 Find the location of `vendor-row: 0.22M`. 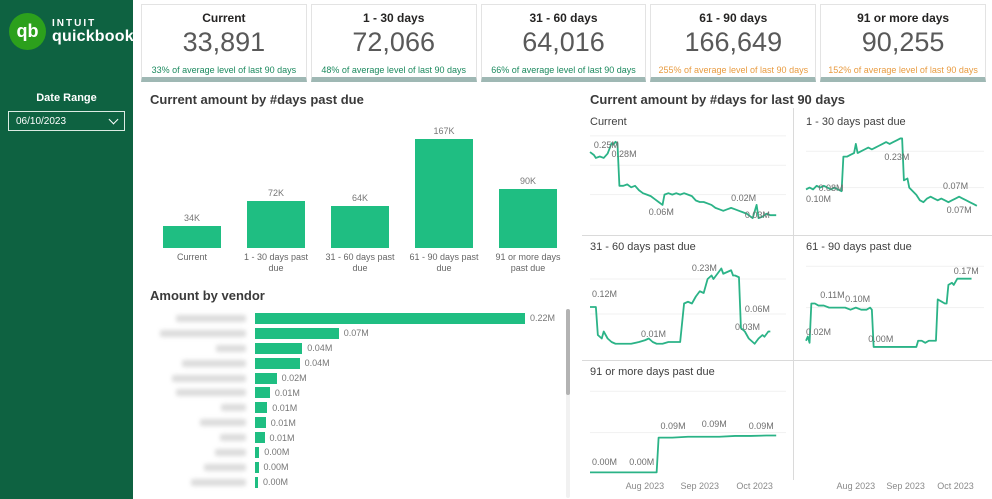

vendor-row: 0.22M is located at coordinates (356, 318).